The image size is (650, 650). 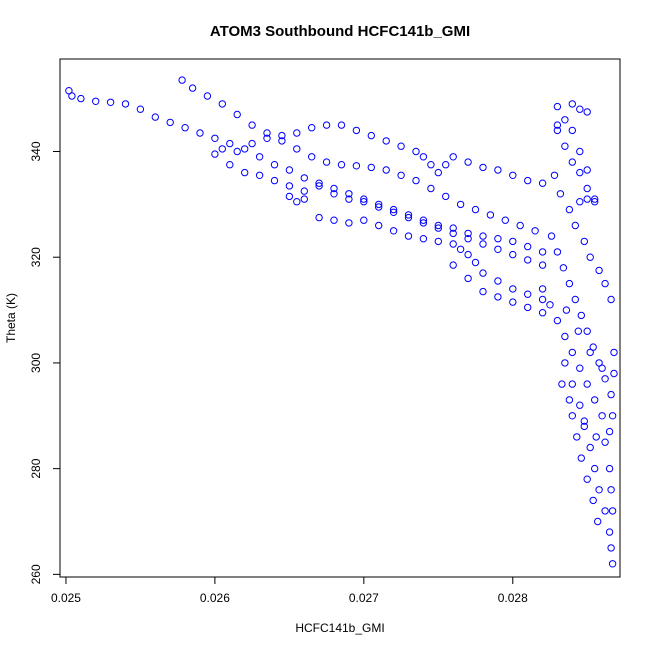 I want to click on x-tick-label: 0.026, so click(x=215, y=598).